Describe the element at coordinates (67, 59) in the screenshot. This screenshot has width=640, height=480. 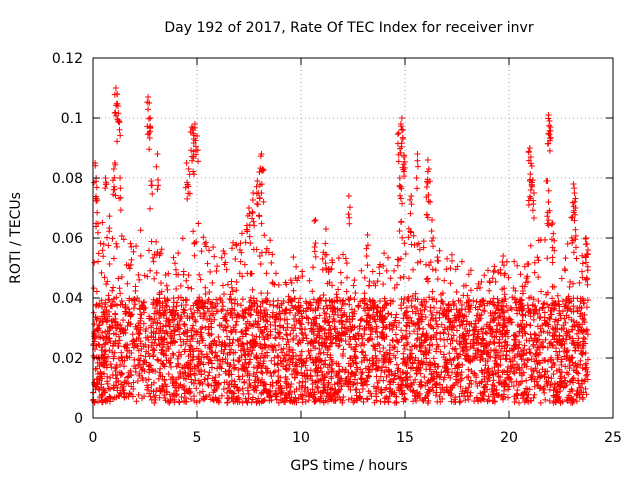
I see `y-tick-label: 0.12` at that location.